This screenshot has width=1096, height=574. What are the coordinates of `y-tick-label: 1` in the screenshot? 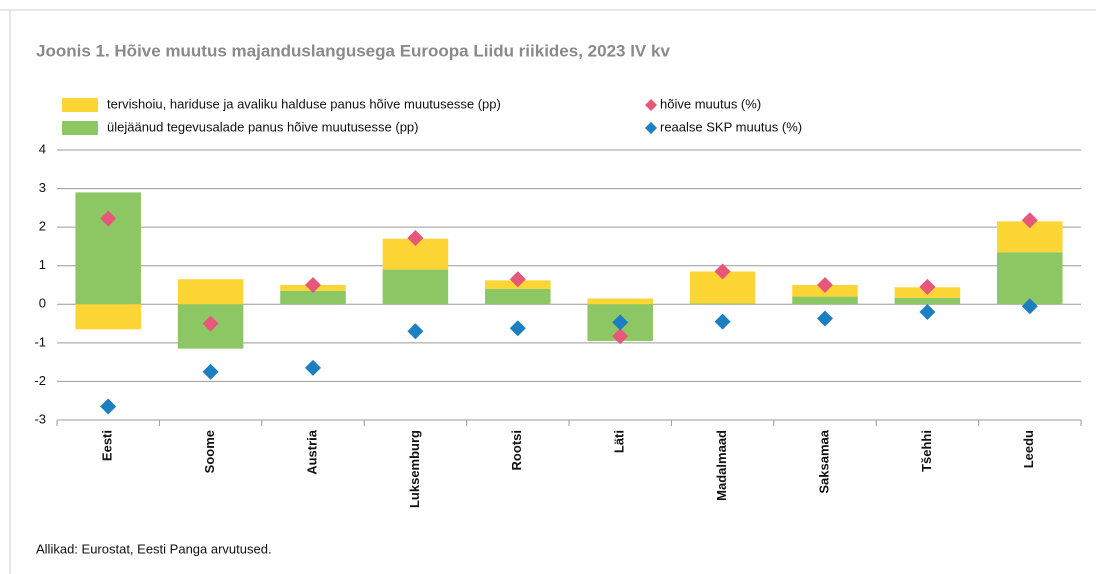 It's located at (42, 264).